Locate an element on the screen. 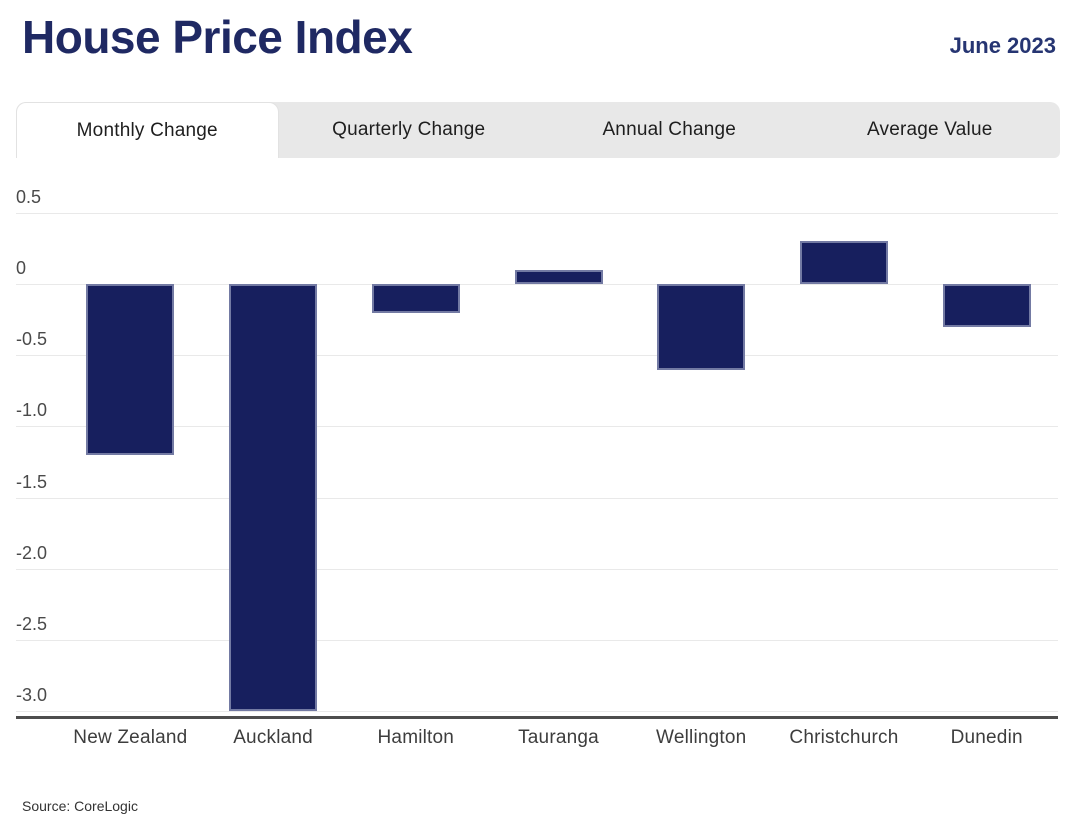 This screenshot has height=833, width=1080. bar-column-wellington is located at coordinates (701, 443).